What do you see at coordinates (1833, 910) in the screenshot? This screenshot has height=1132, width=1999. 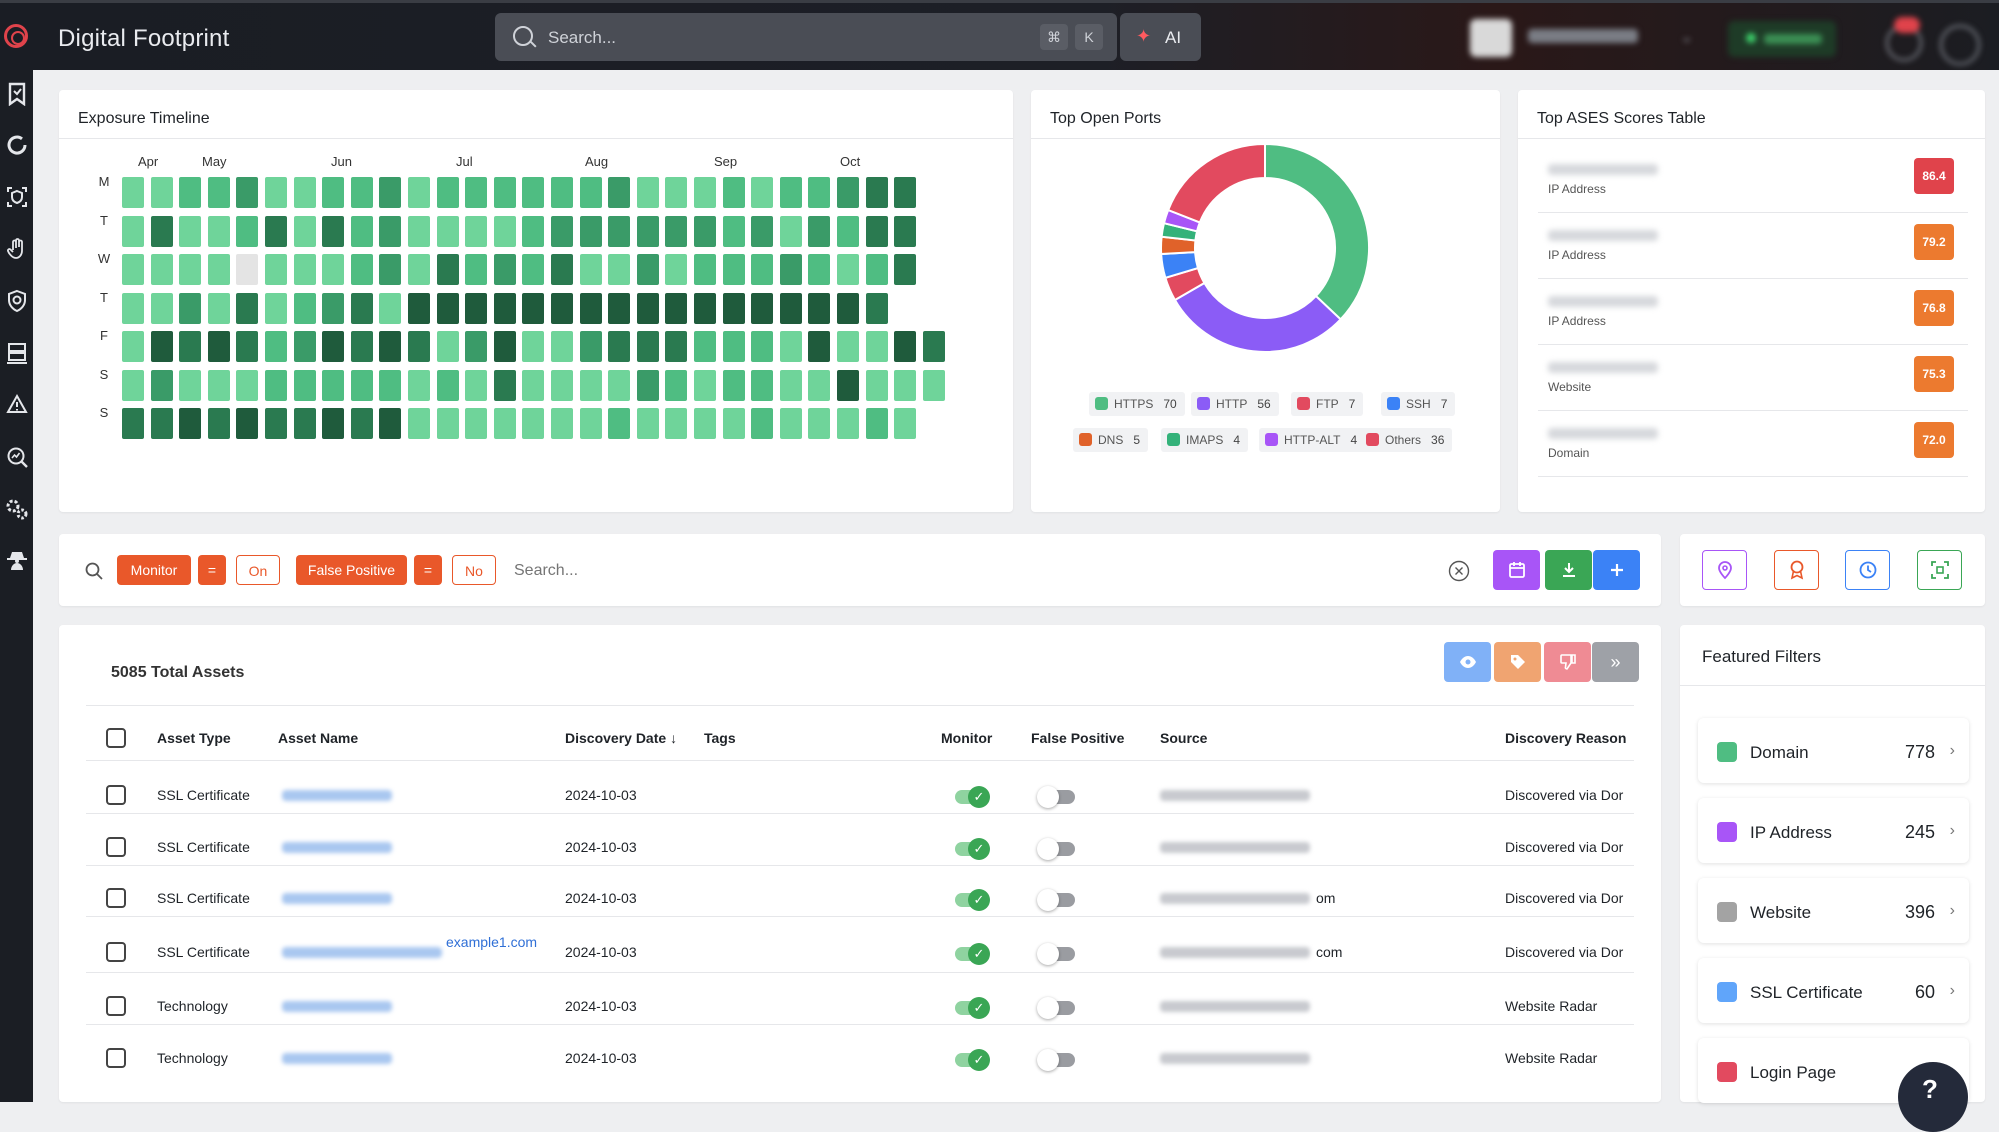 I see `featured-filter-website: Website 396 ›` at bounding box center [1833, 910].